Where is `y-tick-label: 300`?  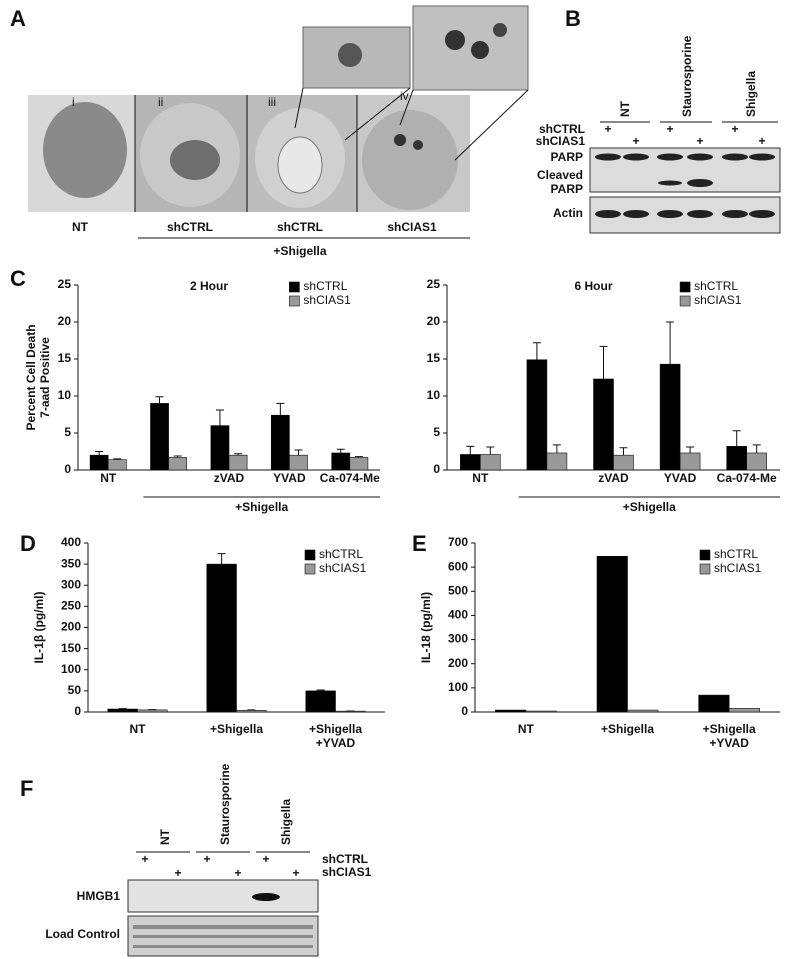 y-tick-label: 300 is located at coordinates (71, 584).